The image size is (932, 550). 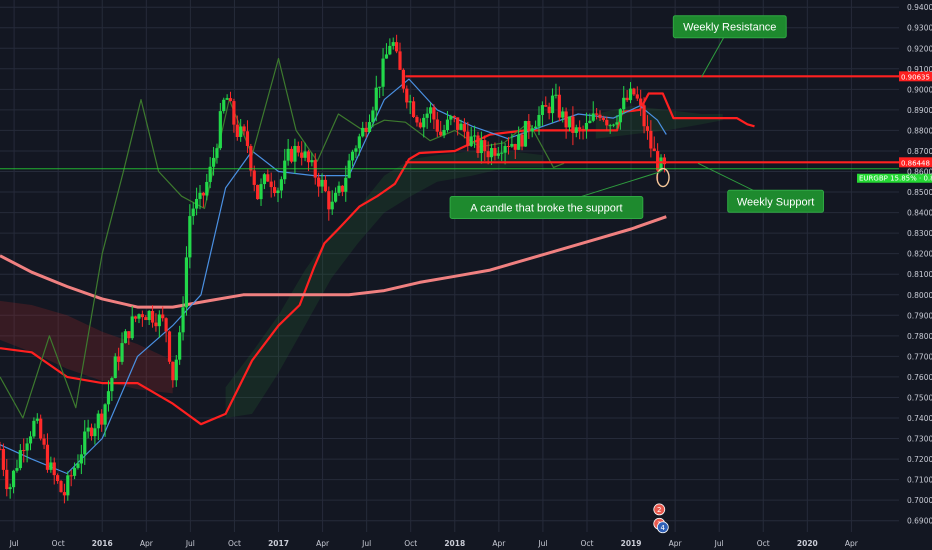 What do you see at coordinates (663, 528) in the screenshot?
I see `event-badge-label: 4` at bounding box center [663, 528].